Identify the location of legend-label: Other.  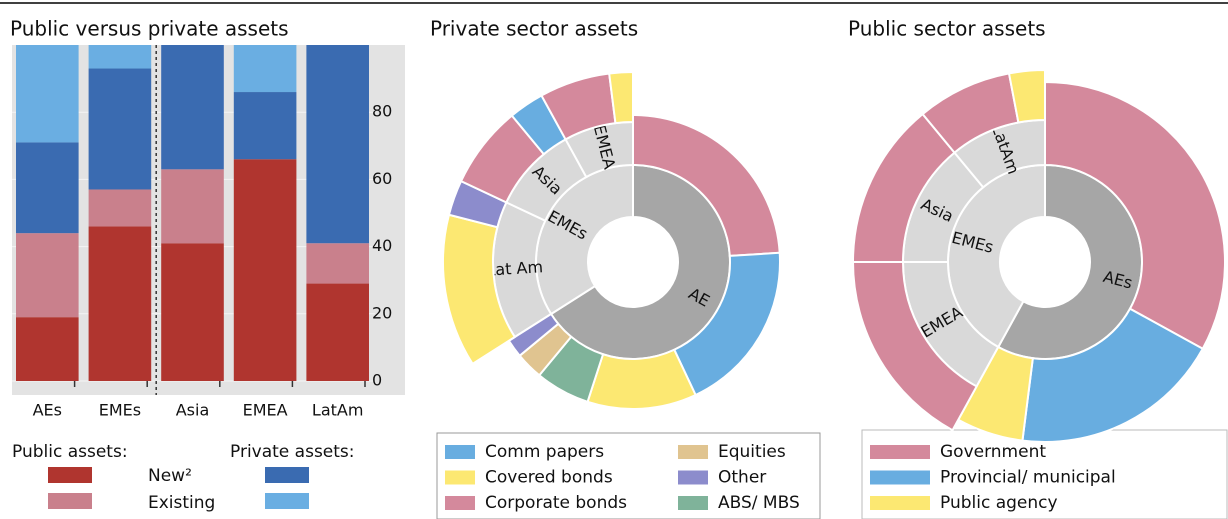
(742, 478).